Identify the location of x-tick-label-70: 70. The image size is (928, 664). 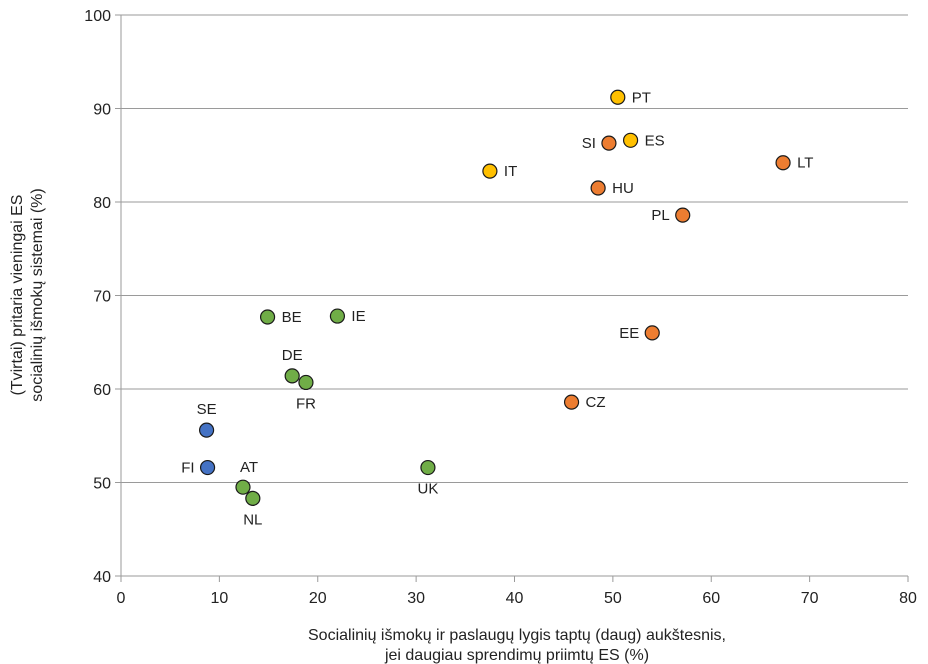
(810, 598).